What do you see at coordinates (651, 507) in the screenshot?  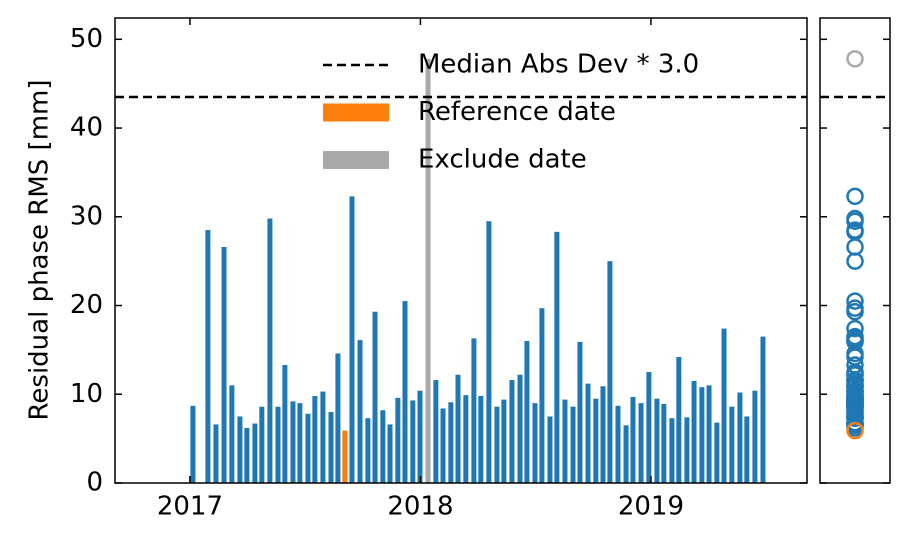 I see `x-tick-label: 2019` at bounding box center [651, 507].